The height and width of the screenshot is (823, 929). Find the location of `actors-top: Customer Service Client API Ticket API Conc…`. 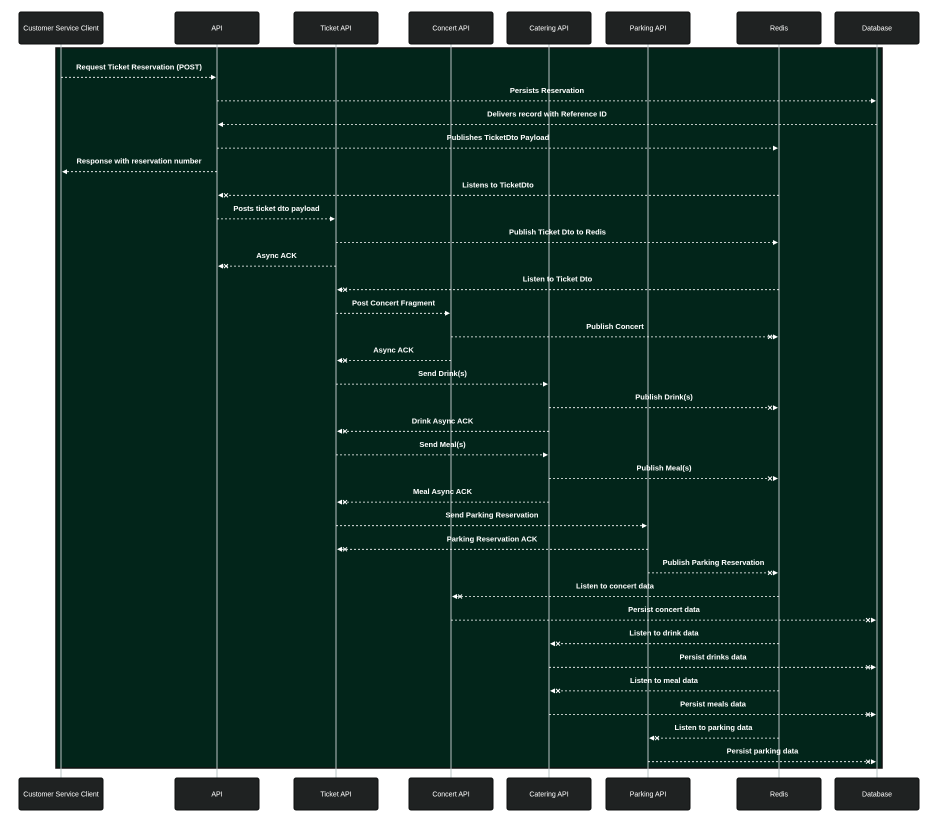

actors-top: Customer Service Client API Ticket API Conc… is located at coordinates (469, 28).